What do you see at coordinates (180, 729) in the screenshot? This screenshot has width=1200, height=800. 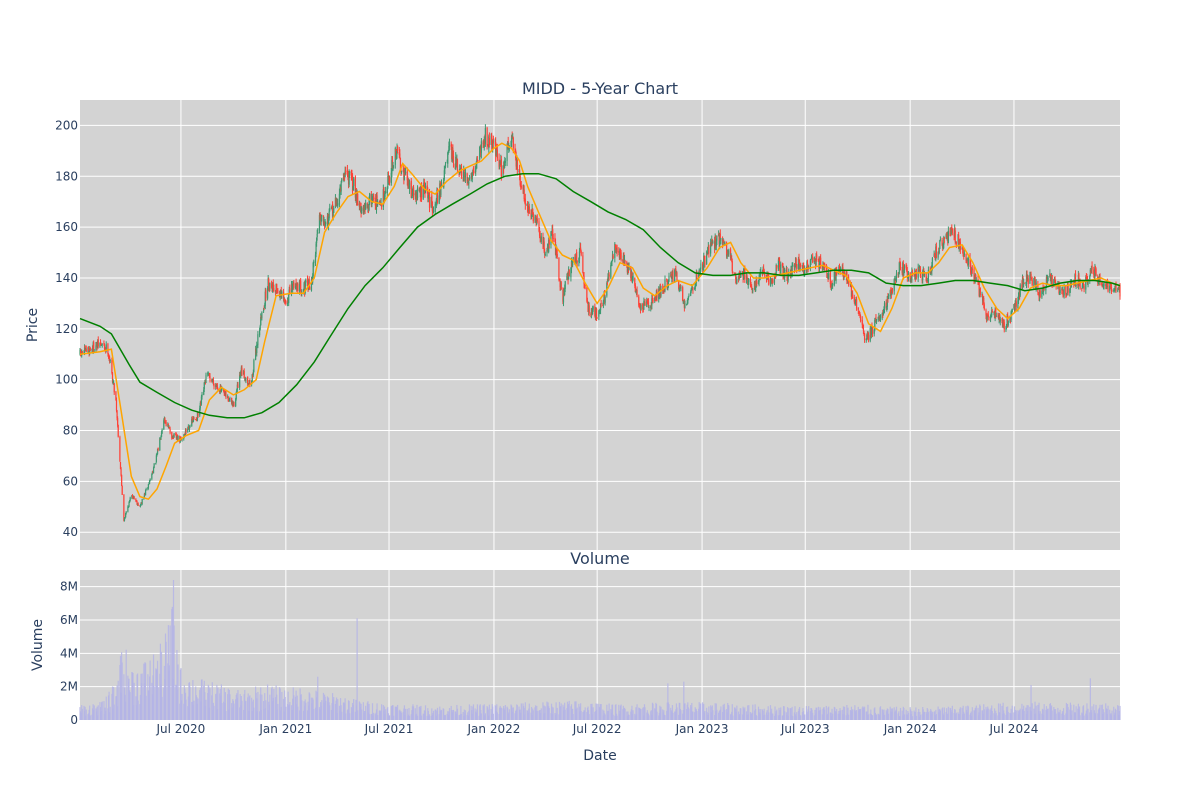 I see `x-tick-label: Jul 2020` at bounding box center [180, 729].